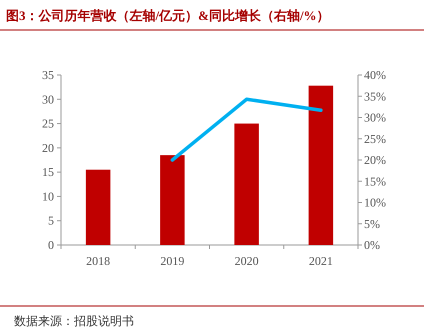 The height and width of the screenshot is (336, 424). Describe the element at coordinates (375, 117) in the screenshot. I see `y2-tick-label: 30%` at that location.